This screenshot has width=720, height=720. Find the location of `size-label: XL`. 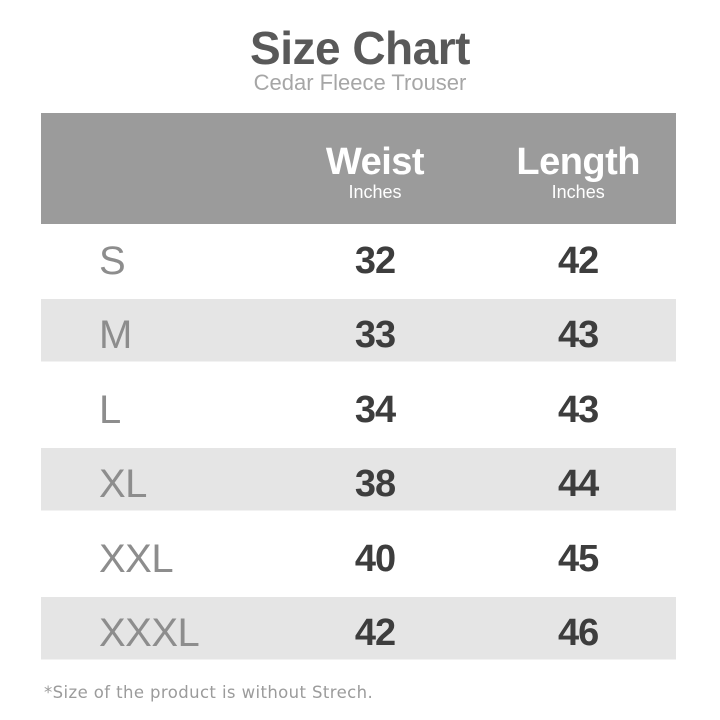

size-label: XL is located at coordinates (123, 484).